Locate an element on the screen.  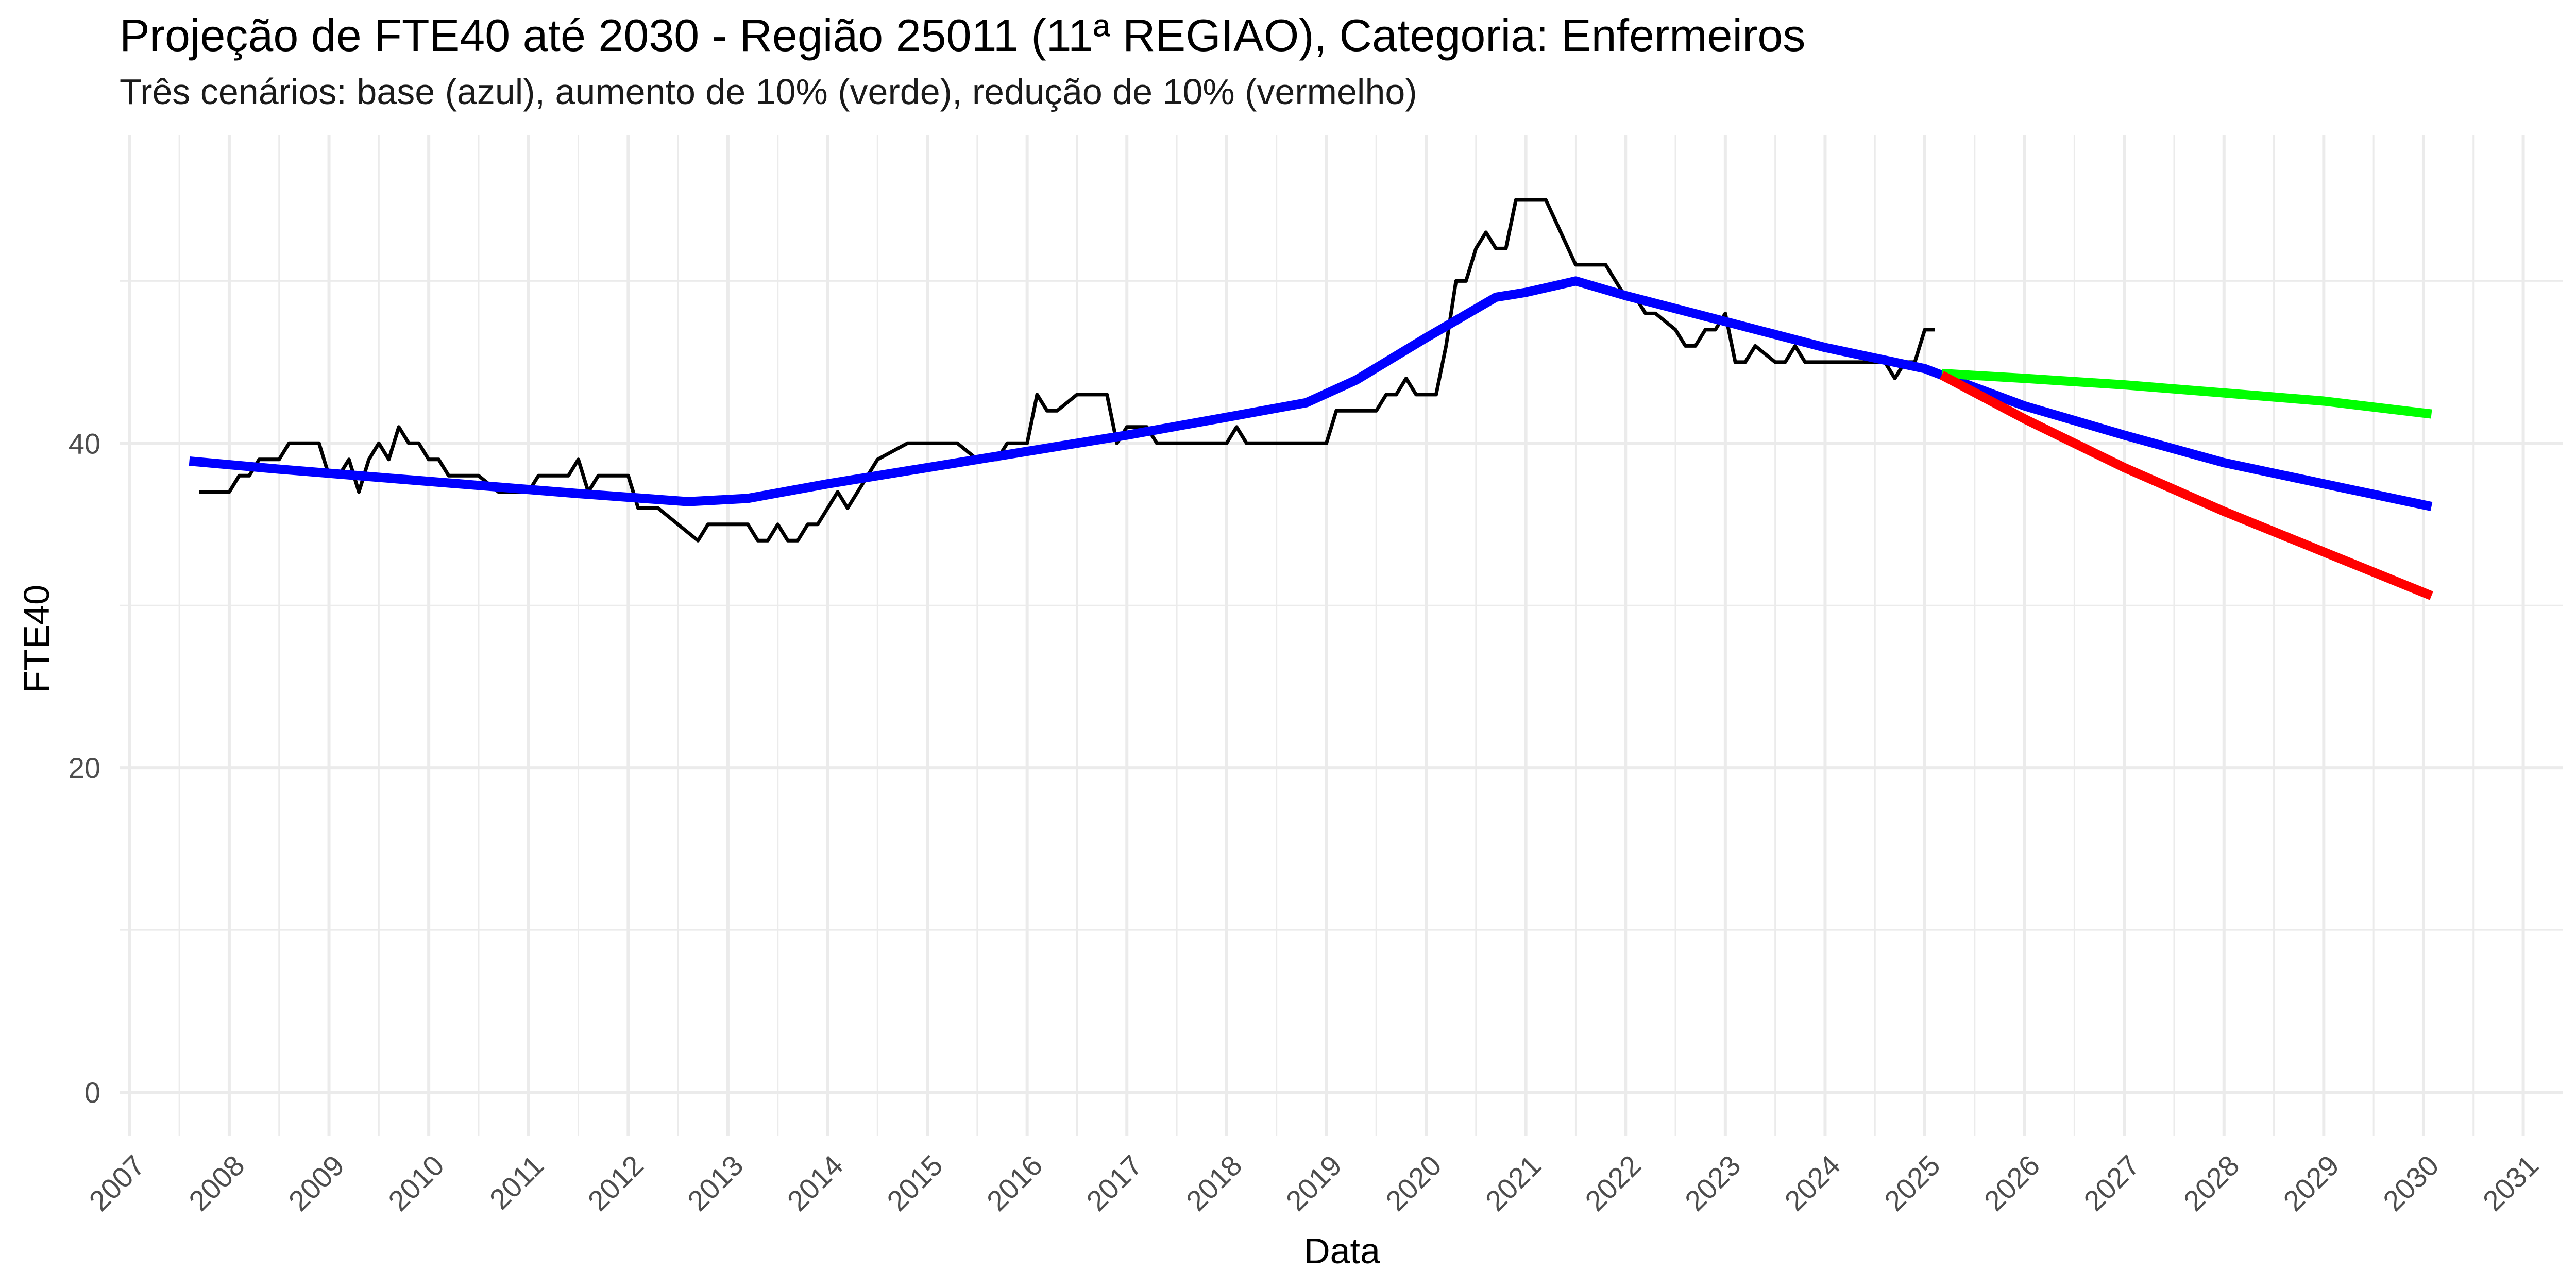
x-tick-label: 2009 is located at coordinates (316, 1183).